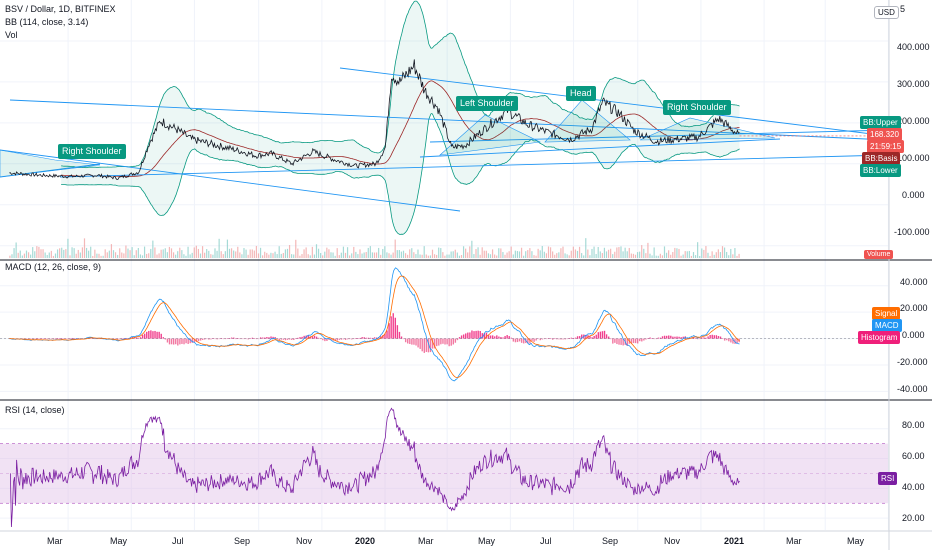 The width and height of the screenshot is (932, 550). What do you see at coordinates (92, 151) in the screenshot?
I see `annotation-right-shoulder-left: Right Shoulder` at bounding box center [92, 151].